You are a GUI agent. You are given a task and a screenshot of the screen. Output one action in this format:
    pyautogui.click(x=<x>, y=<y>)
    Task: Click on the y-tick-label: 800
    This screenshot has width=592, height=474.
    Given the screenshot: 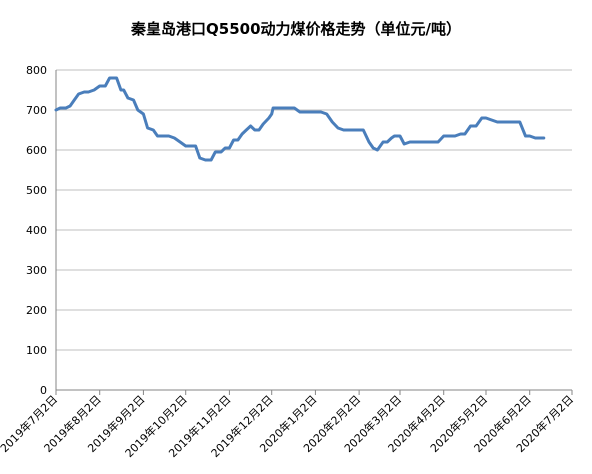 What is the action you would take?
    pyautogui.click(x=36, y=70)
    